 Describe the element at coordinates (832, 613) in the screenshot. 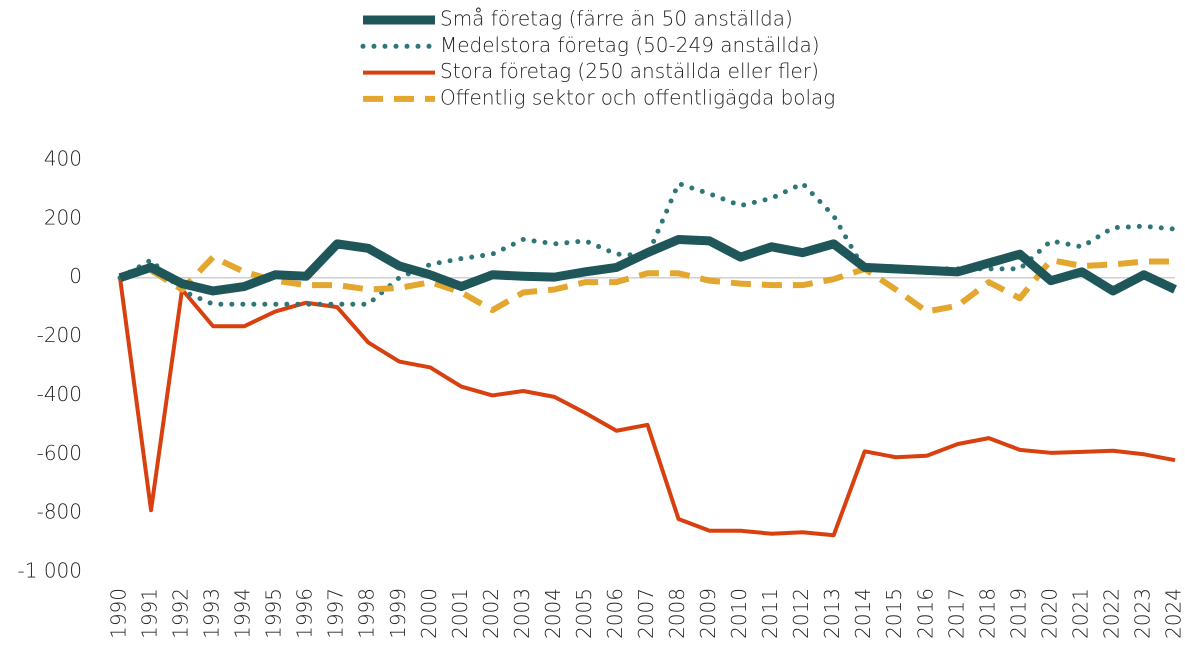

I see `x-tick-label: 2013` at that location.